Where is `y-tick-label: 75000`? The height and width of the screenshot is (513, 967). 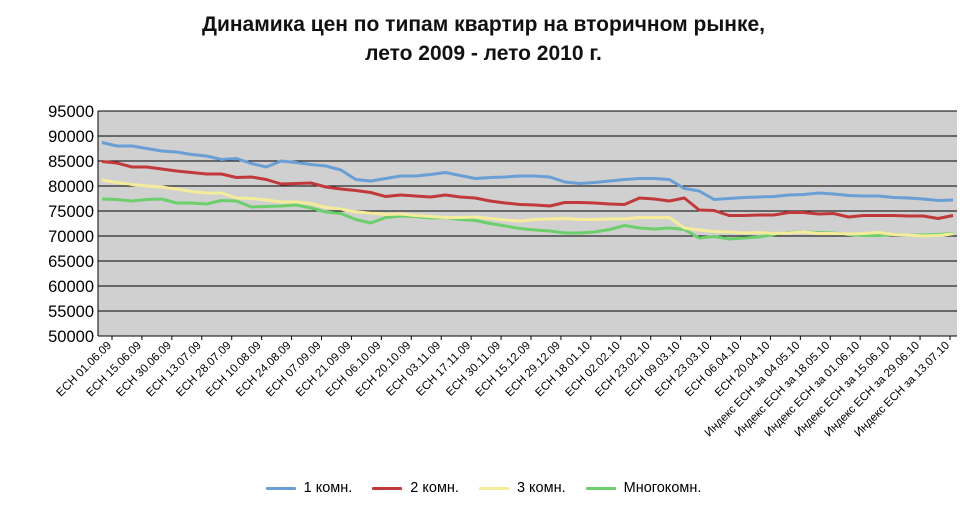 y-tick-label: 75000 is located at coordinates (71, 212).